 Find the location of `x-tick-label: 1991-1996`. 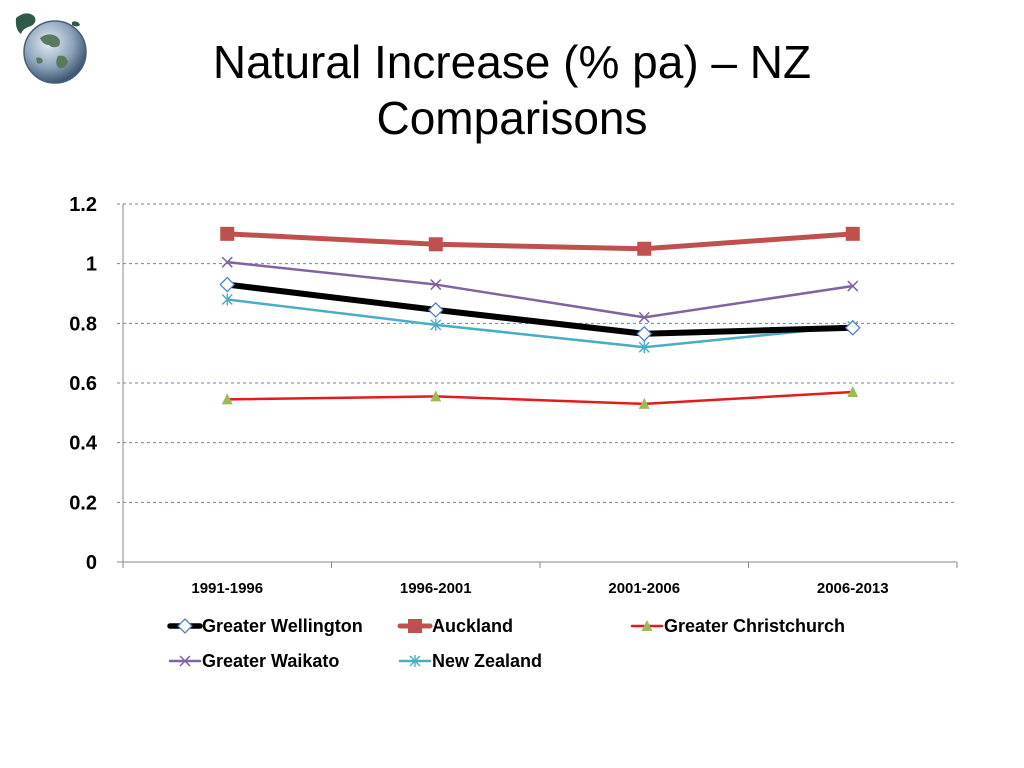

x-tick-label: 1991-1996 is located at coordinates (227, 588).